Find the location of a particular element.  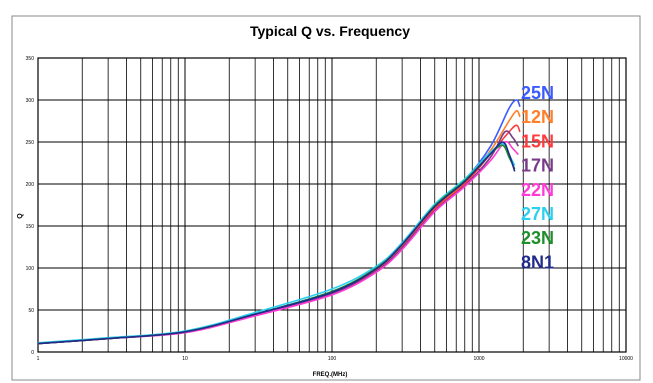

x-tick-label: 1 is located at coordinates (38, 359).